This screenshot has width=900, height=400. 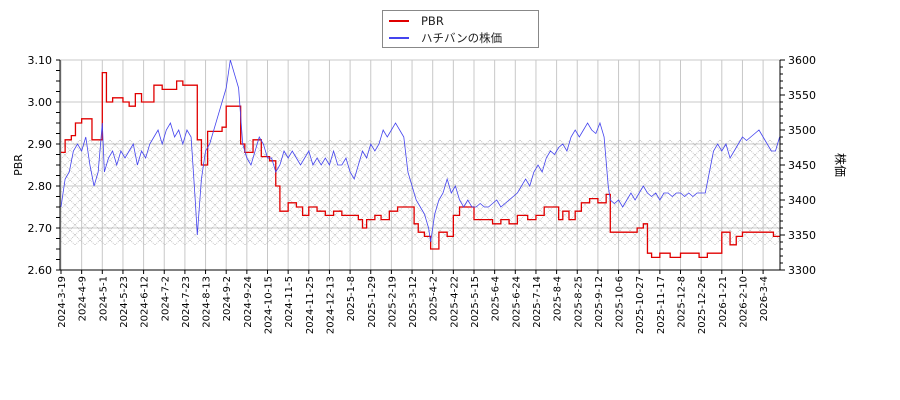 What do you see at coordinates (269, 305) in the screenshot?
I see `svg-text: 2024-10-15` at bounding box center [269, 305].